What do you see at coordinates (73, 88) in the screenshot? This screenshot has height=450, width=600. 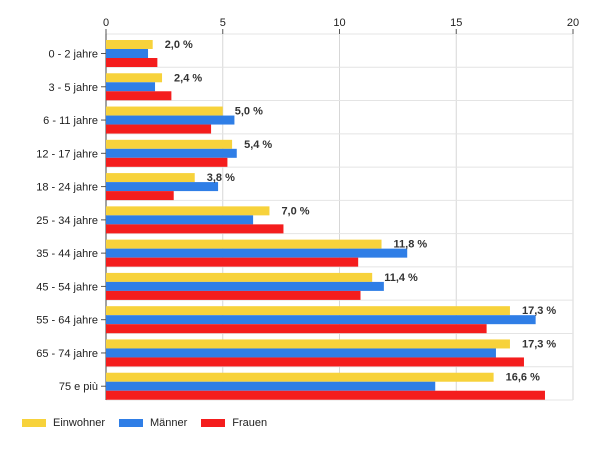 I see `category-label: 3 - 5 jahre` at bounding box center [73, 88].